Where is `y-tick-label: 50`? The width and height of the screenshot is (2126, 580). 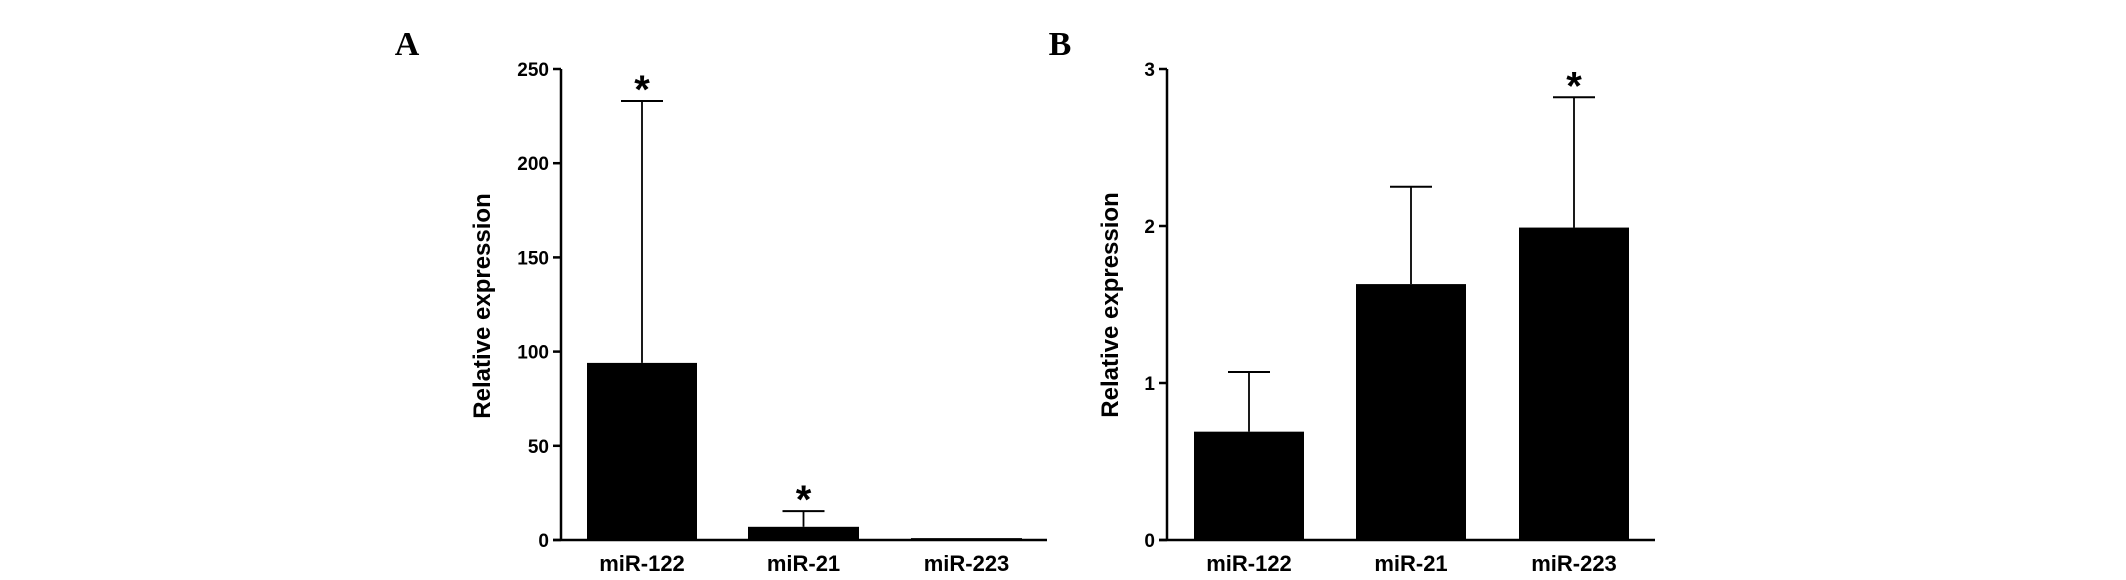
y-tick-label: 50 is located at coordinates (538, 447).